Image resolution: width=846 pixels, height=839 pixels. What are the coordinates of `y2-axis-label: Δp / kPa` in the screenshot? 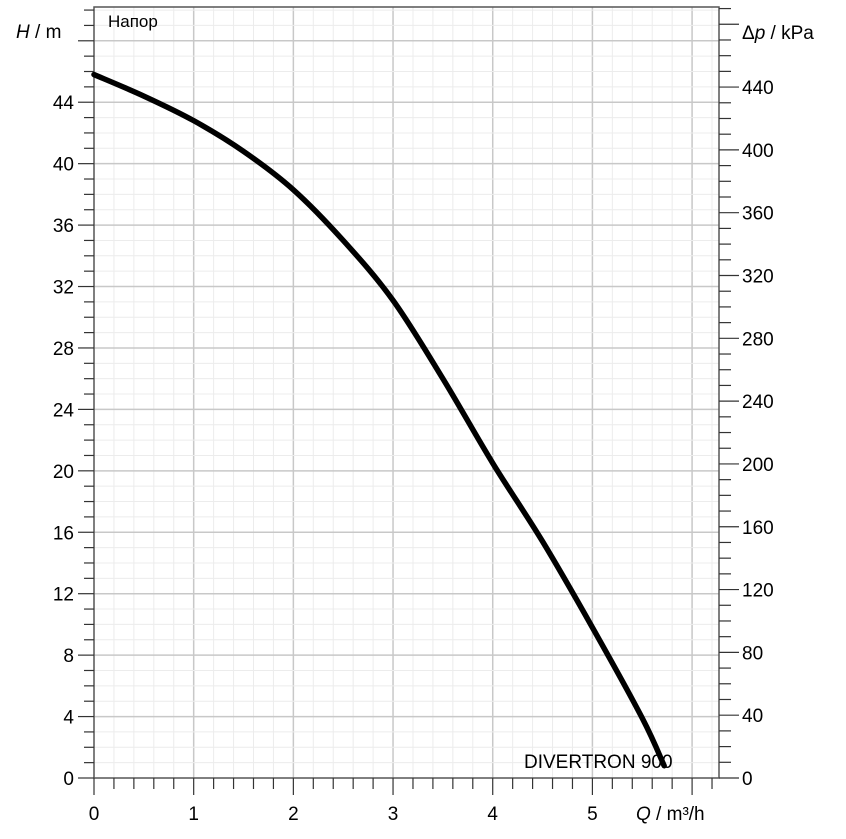 It's located at (778, 33).